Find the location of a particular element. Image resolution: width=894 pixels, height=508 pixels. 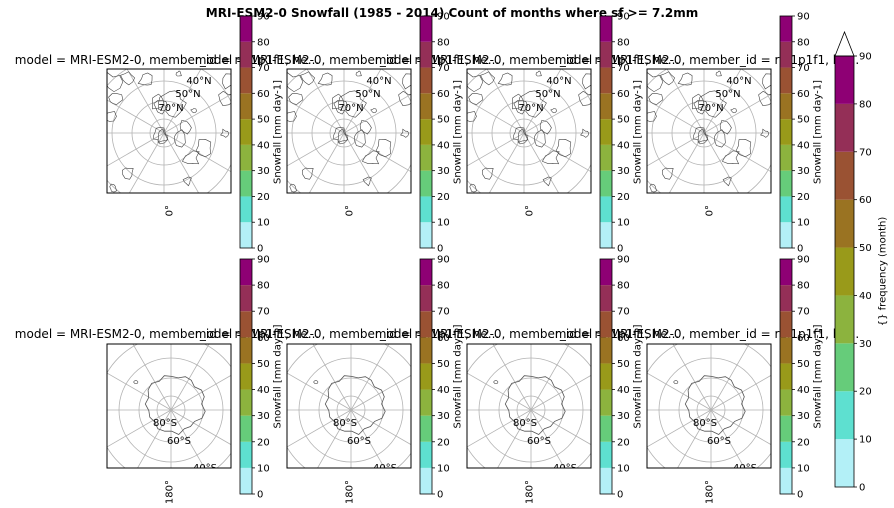

colorbar-extend-triangle is located at coordinates (844, 43).